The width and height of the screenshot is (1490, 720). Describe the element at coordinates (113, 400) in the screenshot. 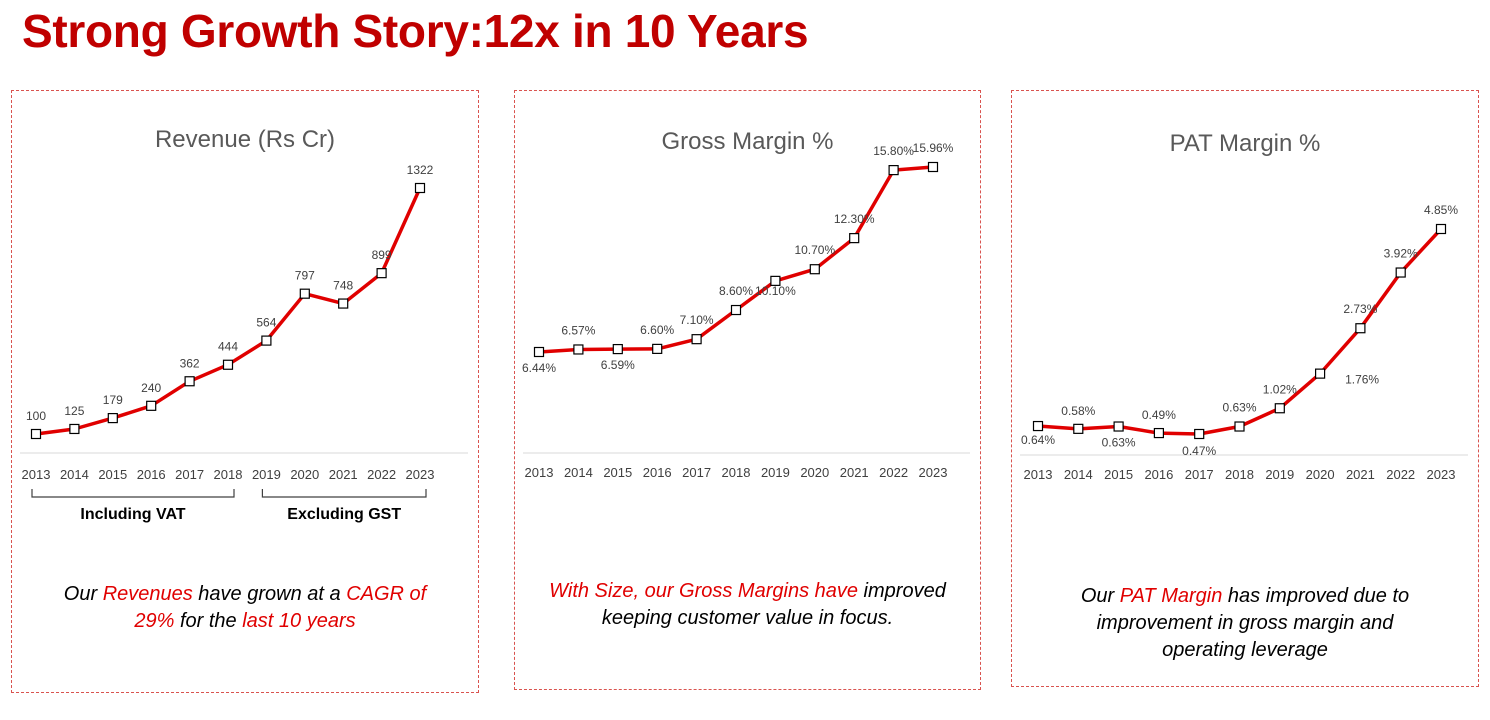

I see `data-label: 179` at that location.